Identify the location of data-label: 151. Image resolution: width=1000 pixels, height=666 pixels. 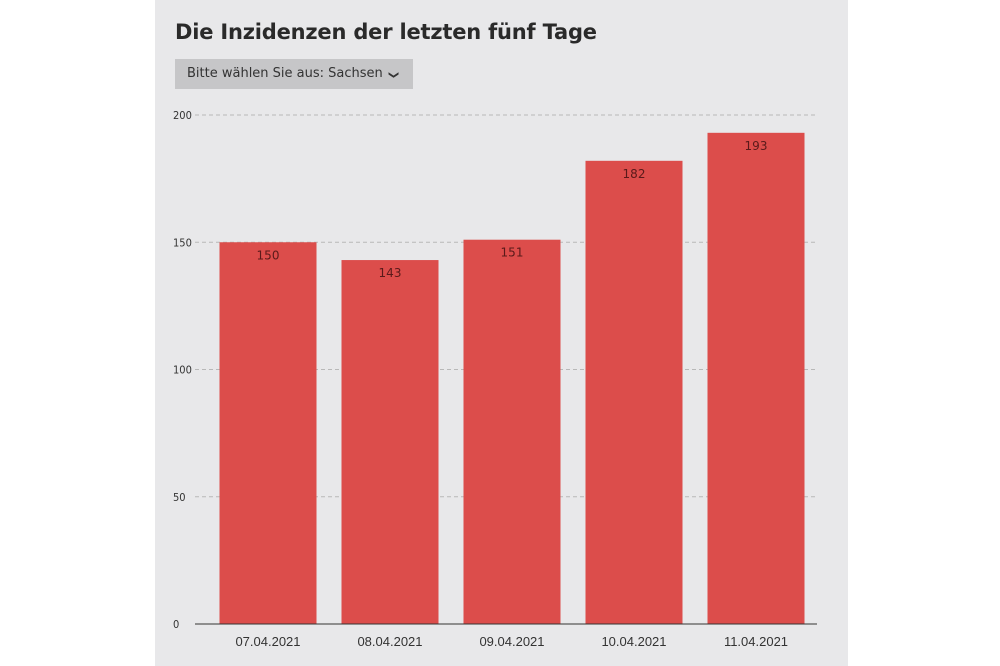
(512, 253).